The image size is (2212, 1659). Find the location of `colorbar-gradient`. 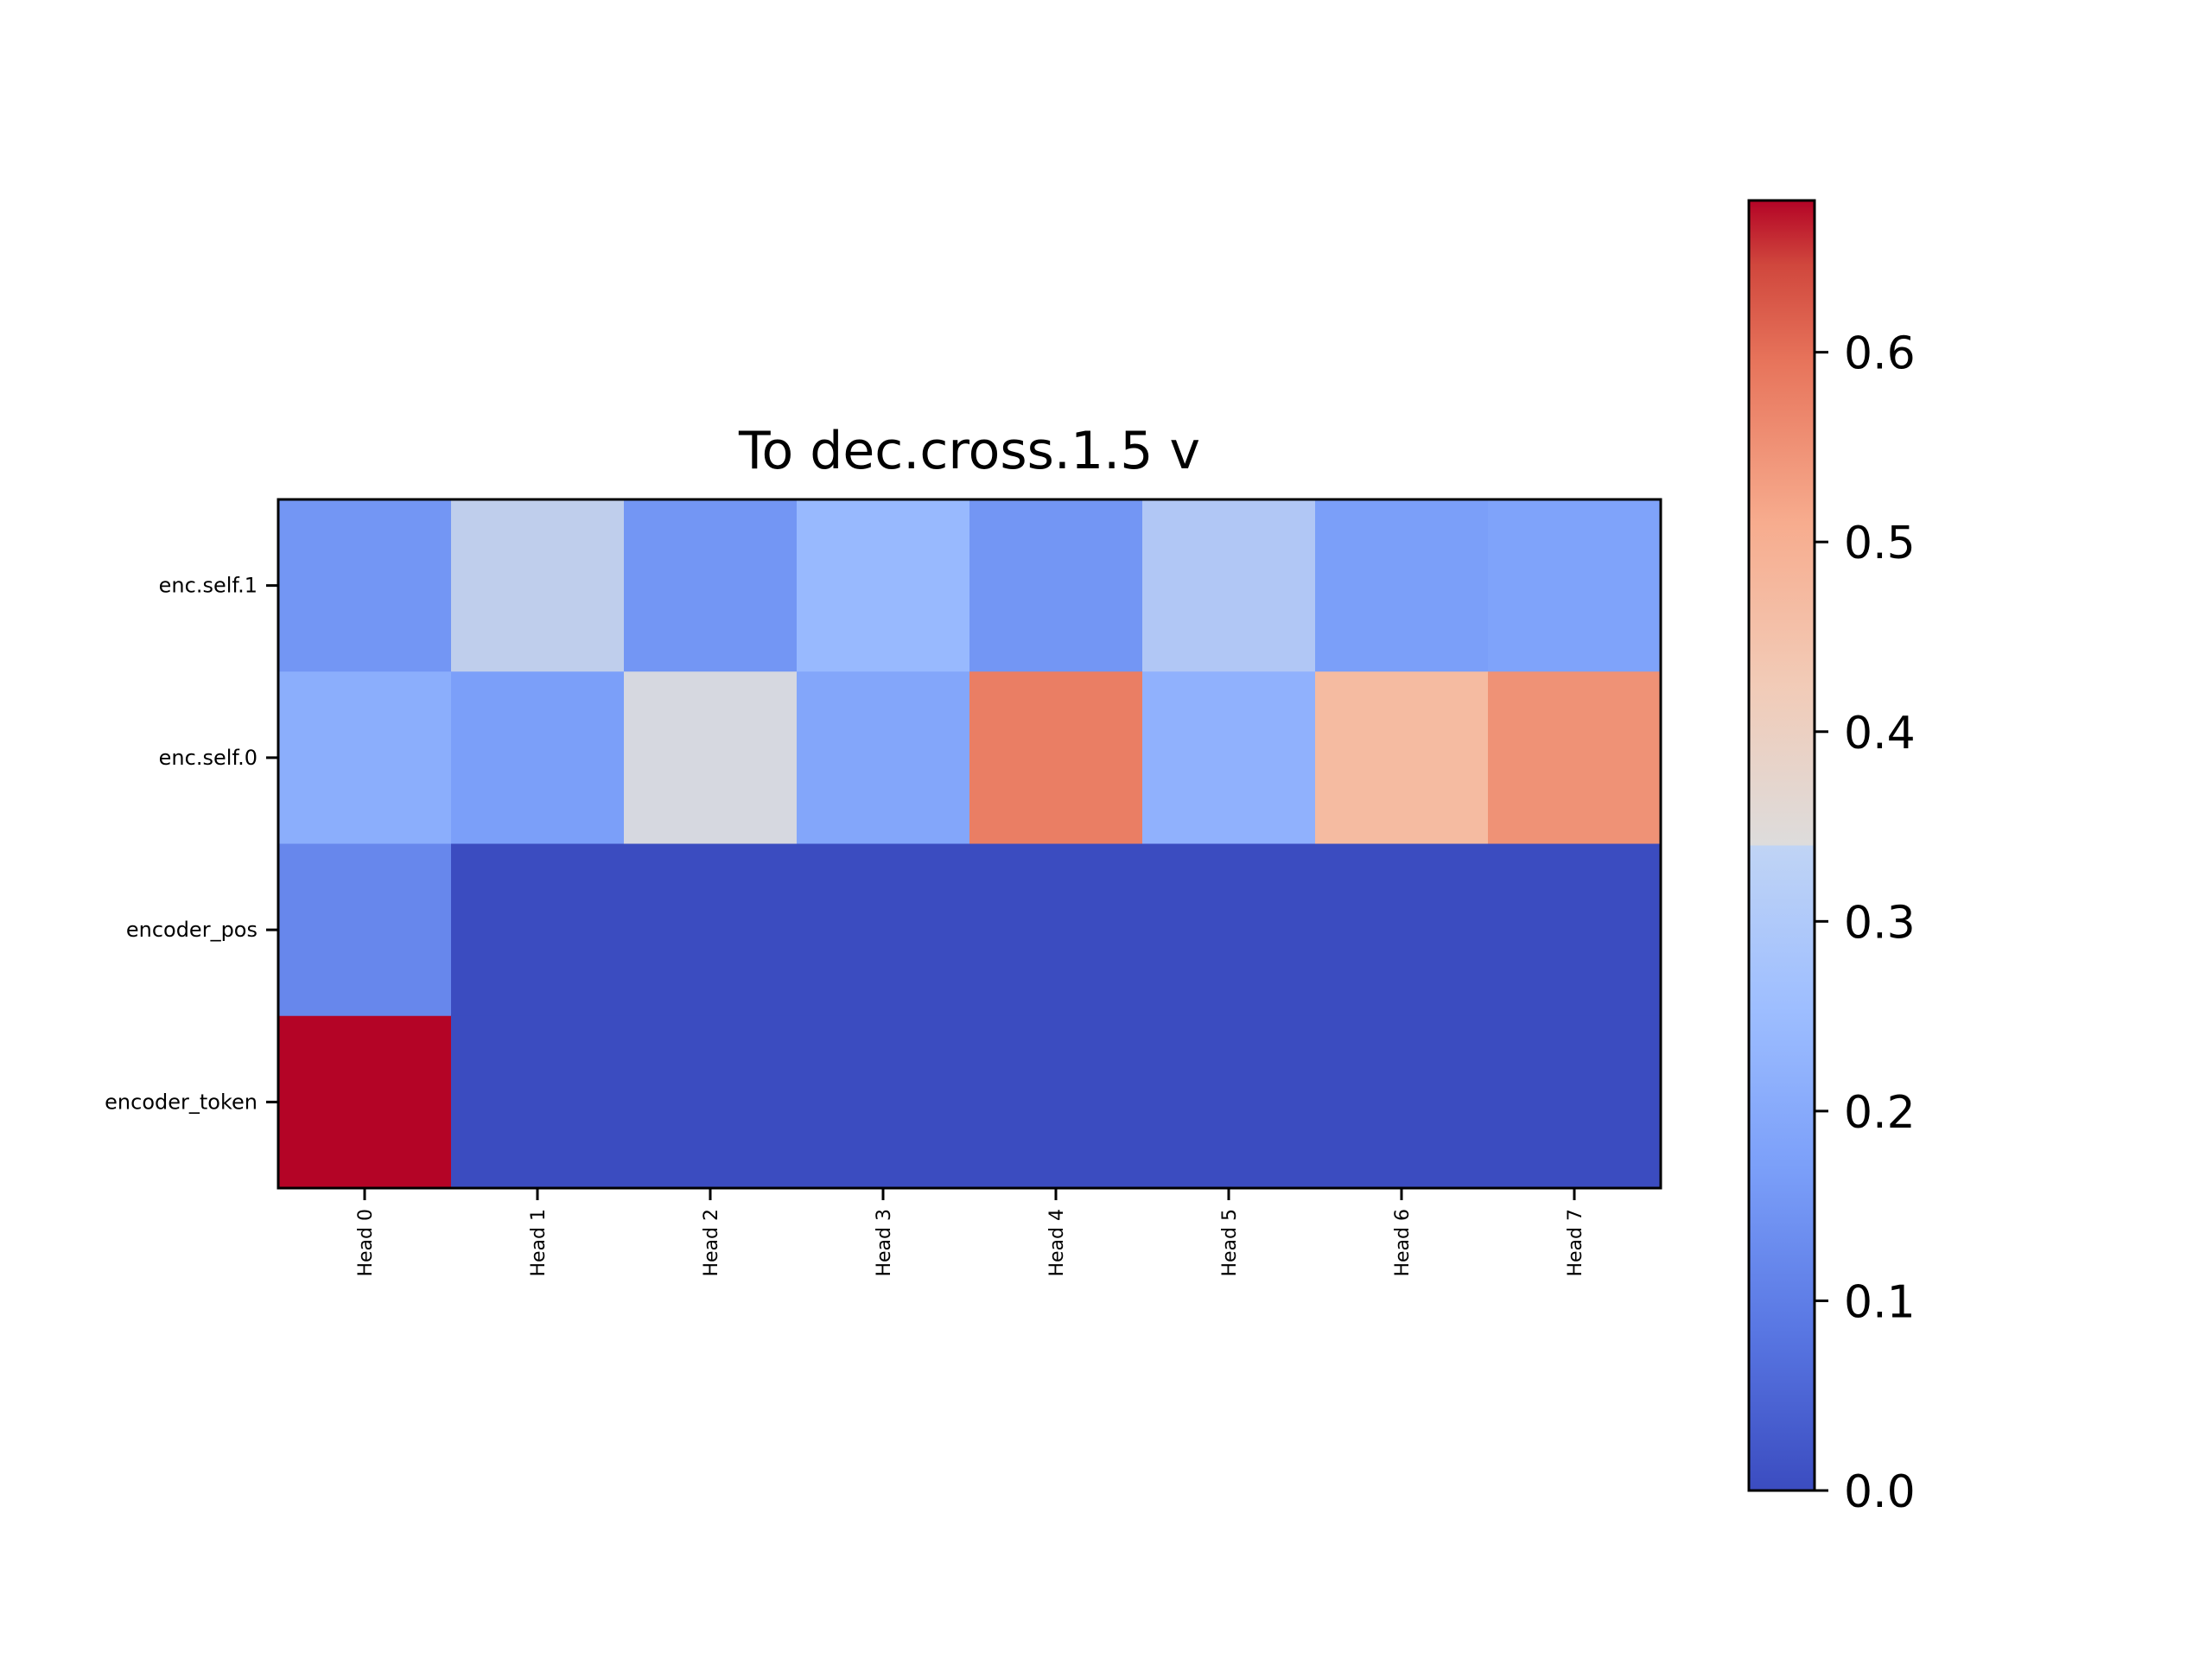

colorbar-gradient is located at coordinates (1782, 845).